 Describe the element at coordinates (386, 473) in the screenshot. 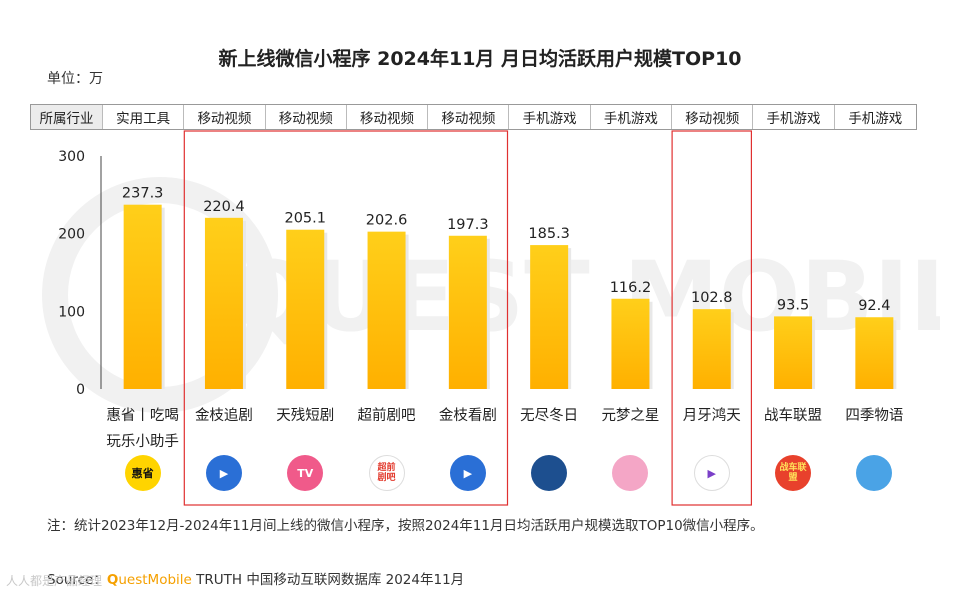

I see `chaoqian-juba-app-icon: 超前剧吧` at that location.